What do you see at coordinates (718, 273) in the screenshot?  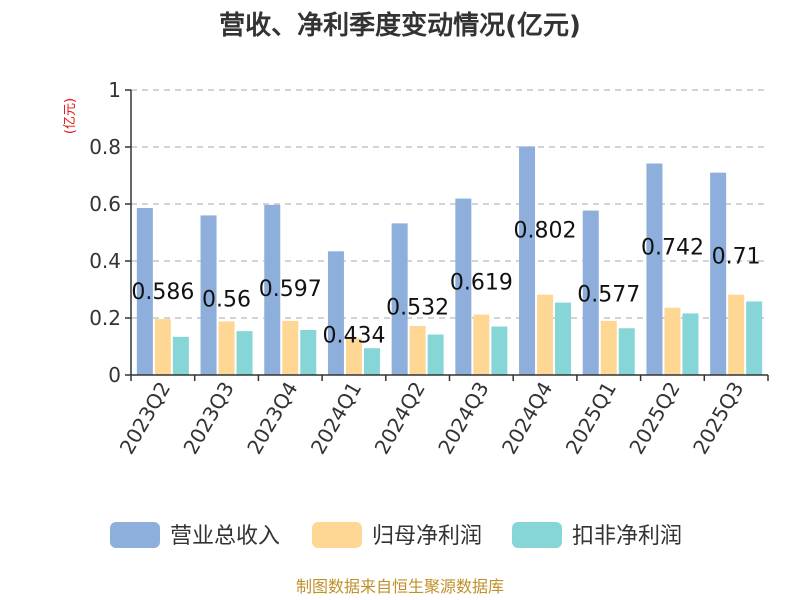 I see `bar-营业总收入-2025Q3` at bounding box center [718, 273].